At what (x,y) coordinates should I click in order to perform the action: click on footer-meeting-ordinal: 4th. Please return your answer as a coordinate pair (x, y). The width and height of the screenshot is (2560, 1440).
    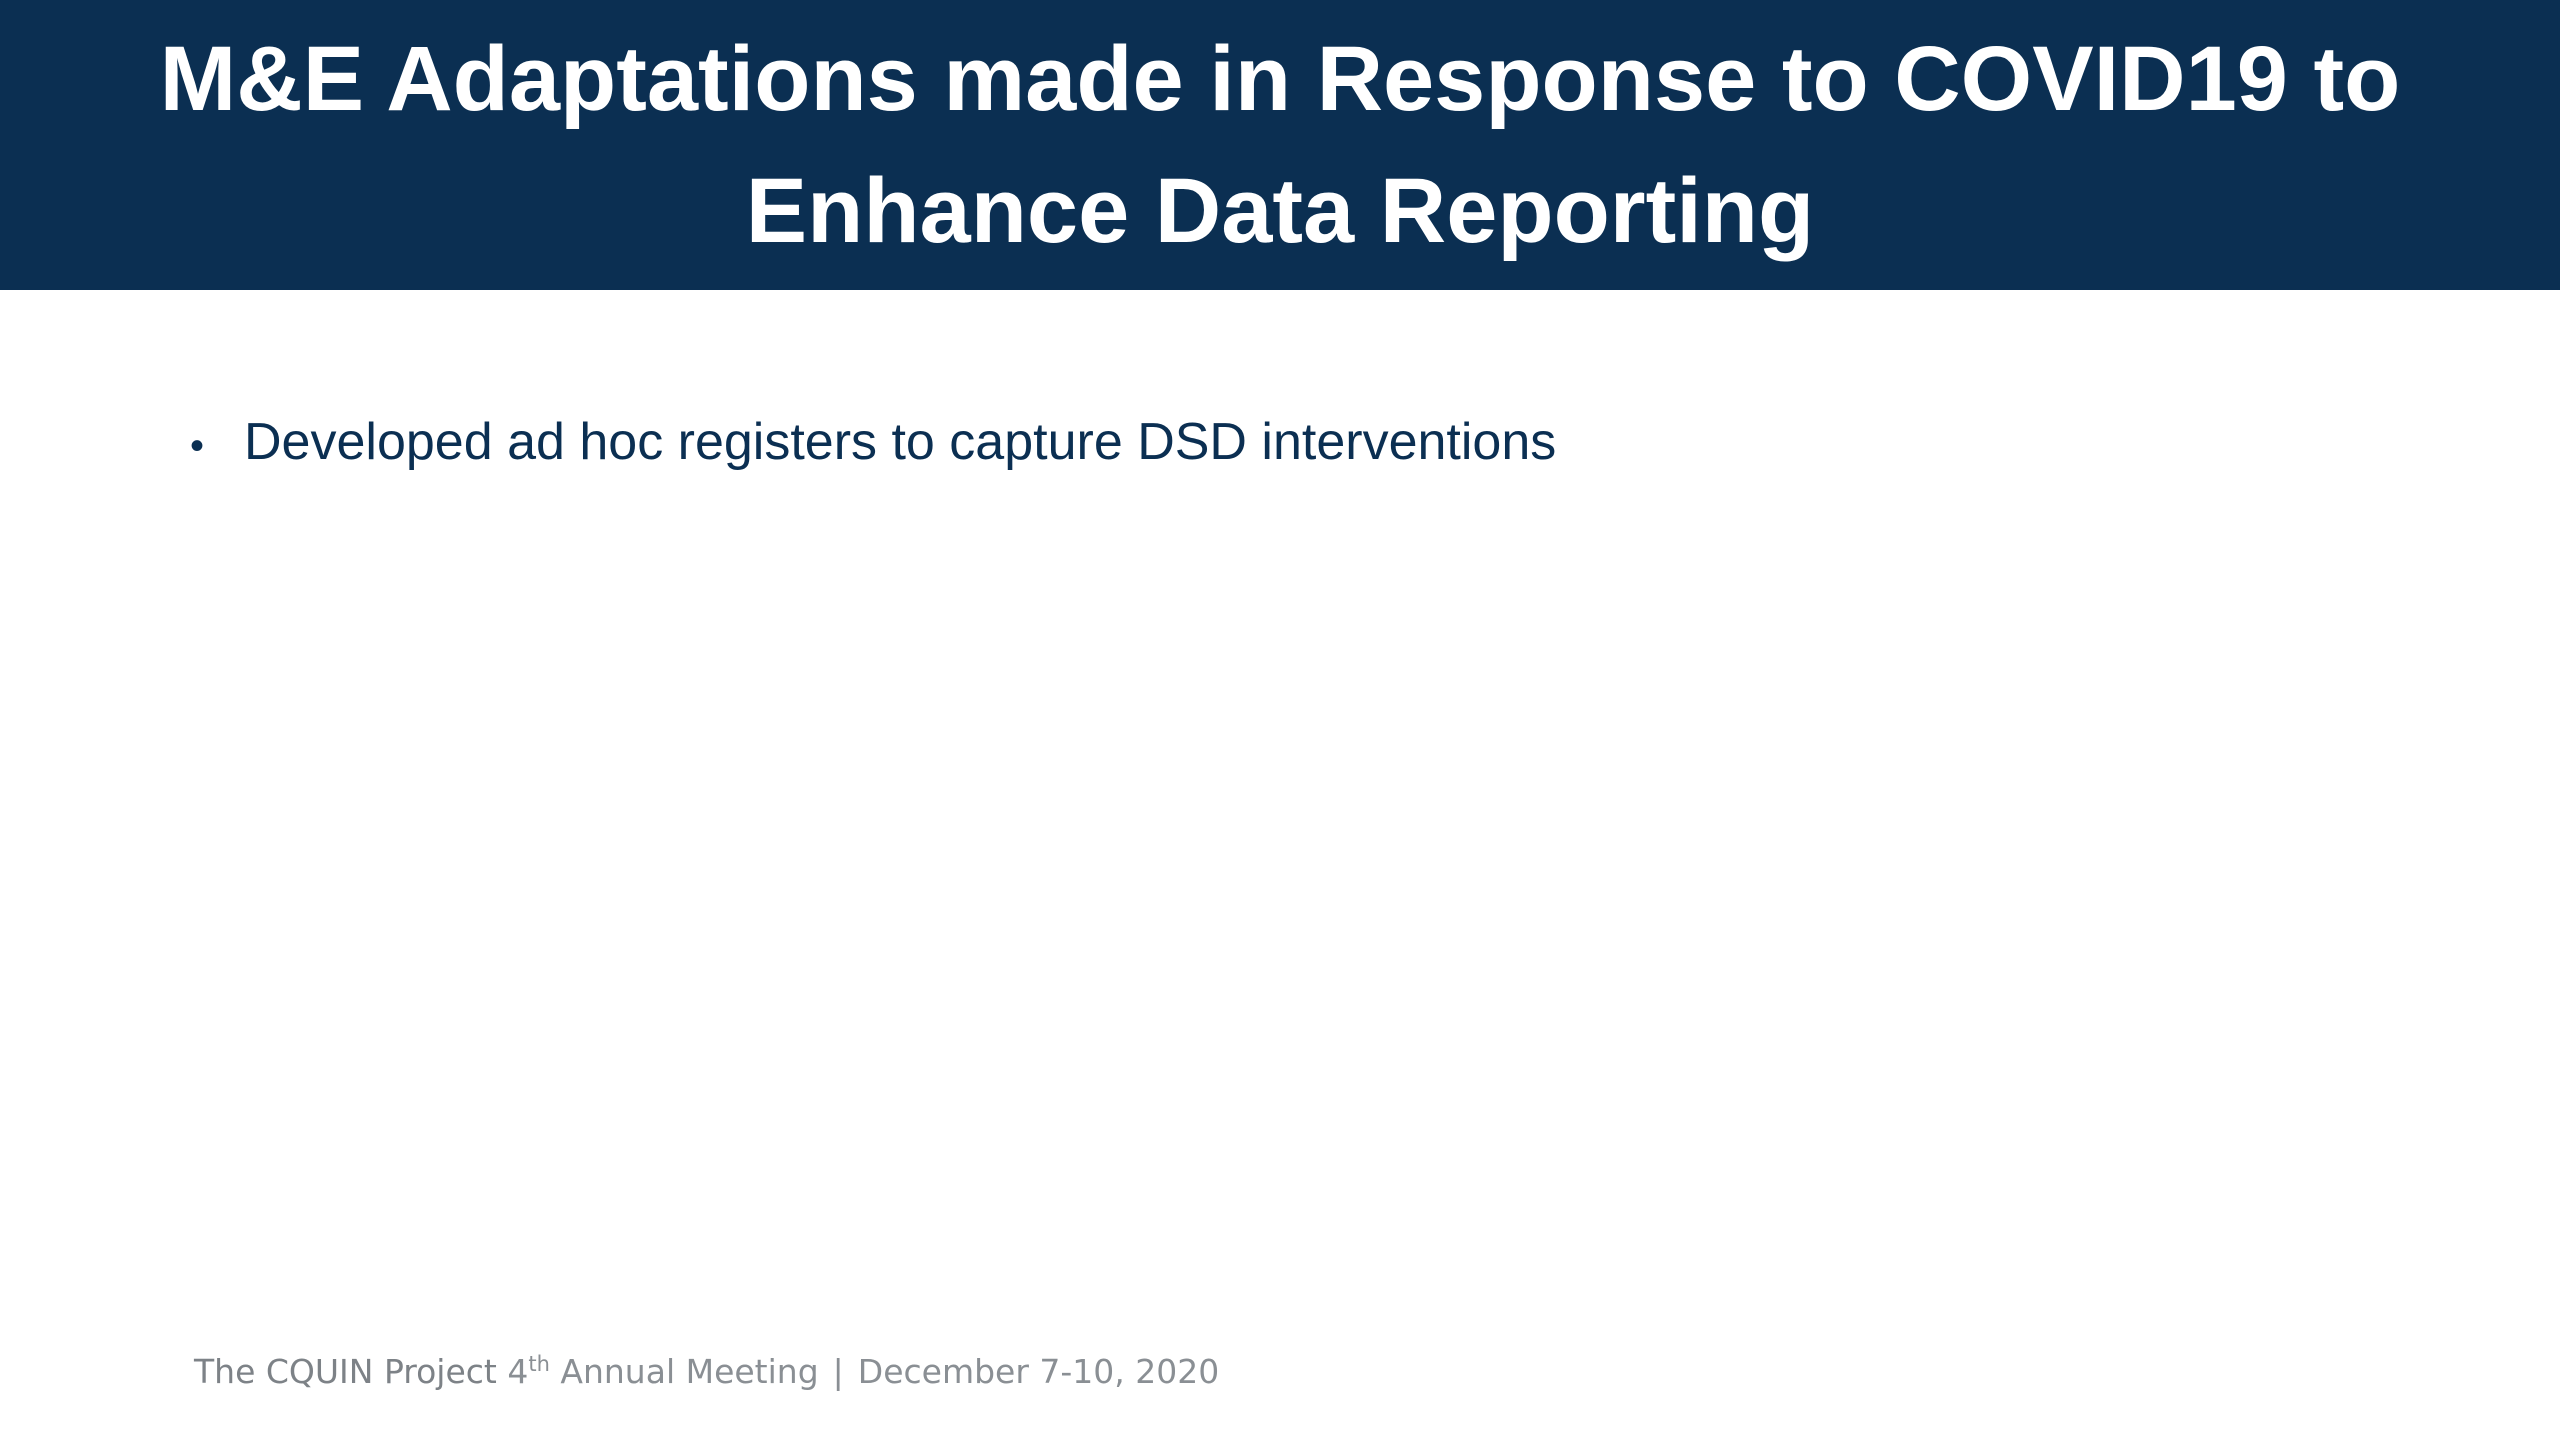
    Looking at the image, I should click on (528, 1371).